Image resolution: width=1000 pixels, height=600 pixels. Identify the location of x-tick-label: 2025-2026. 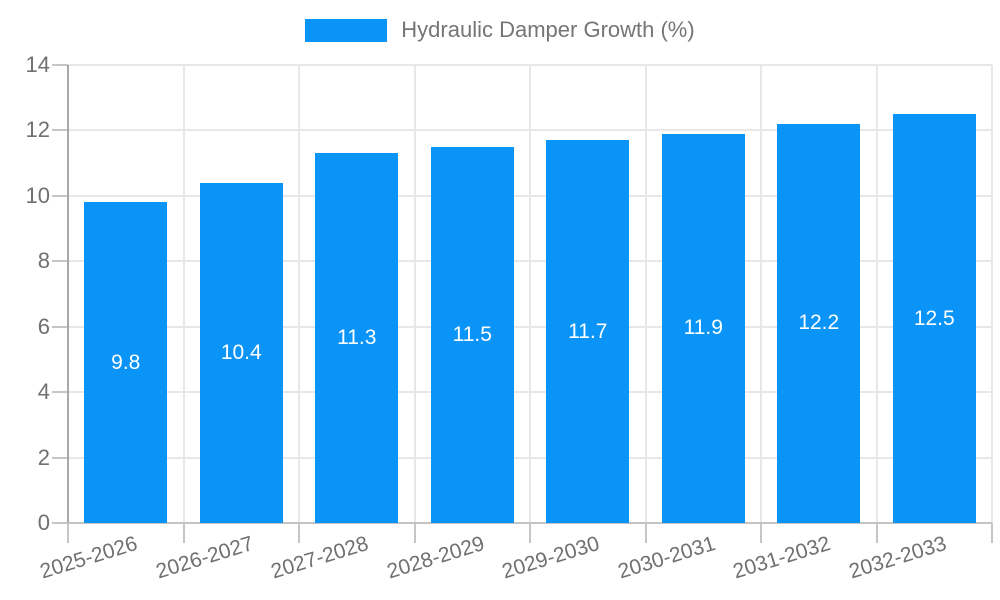
(89, 558).